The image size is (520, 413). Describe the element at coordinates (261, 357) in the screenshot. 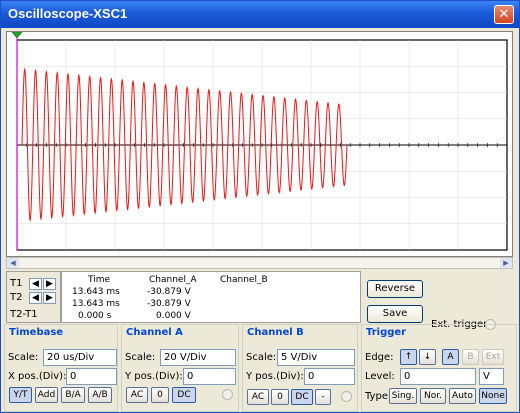

I see `channel-b-scale-label: Scale:` at that location.